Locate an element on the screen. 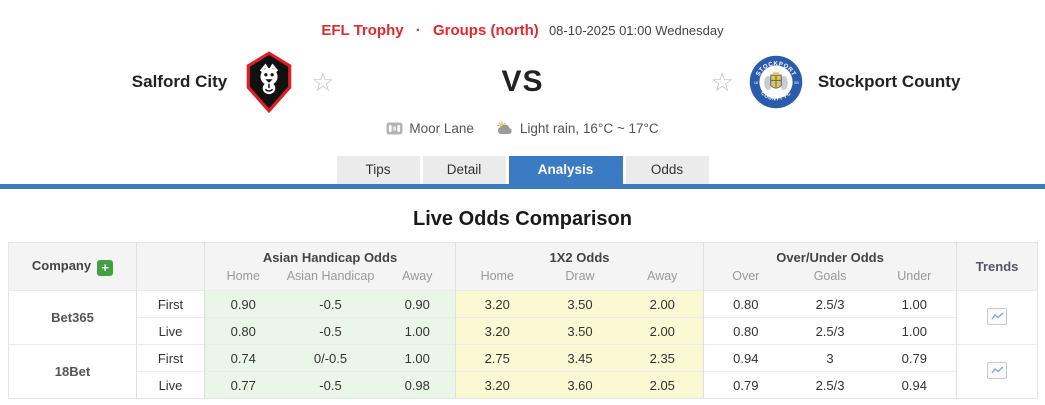  odds-type-column-header is located at coordinates (170, 266).